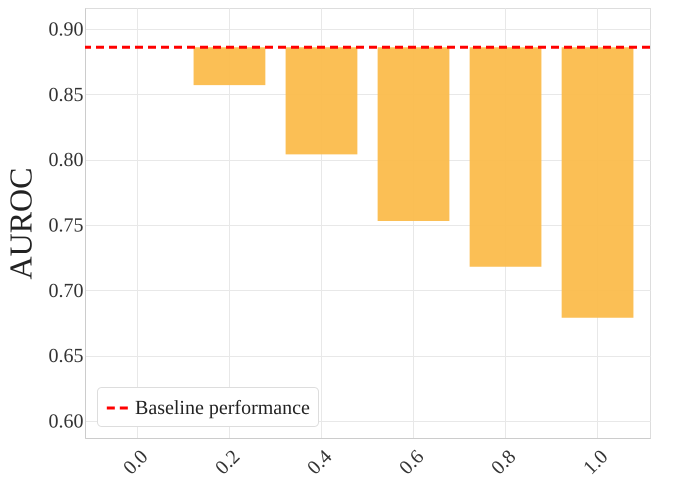 This screenshot has width=687, height=490. I want to click on x-tick-label: 1.0, so click(595, 463).